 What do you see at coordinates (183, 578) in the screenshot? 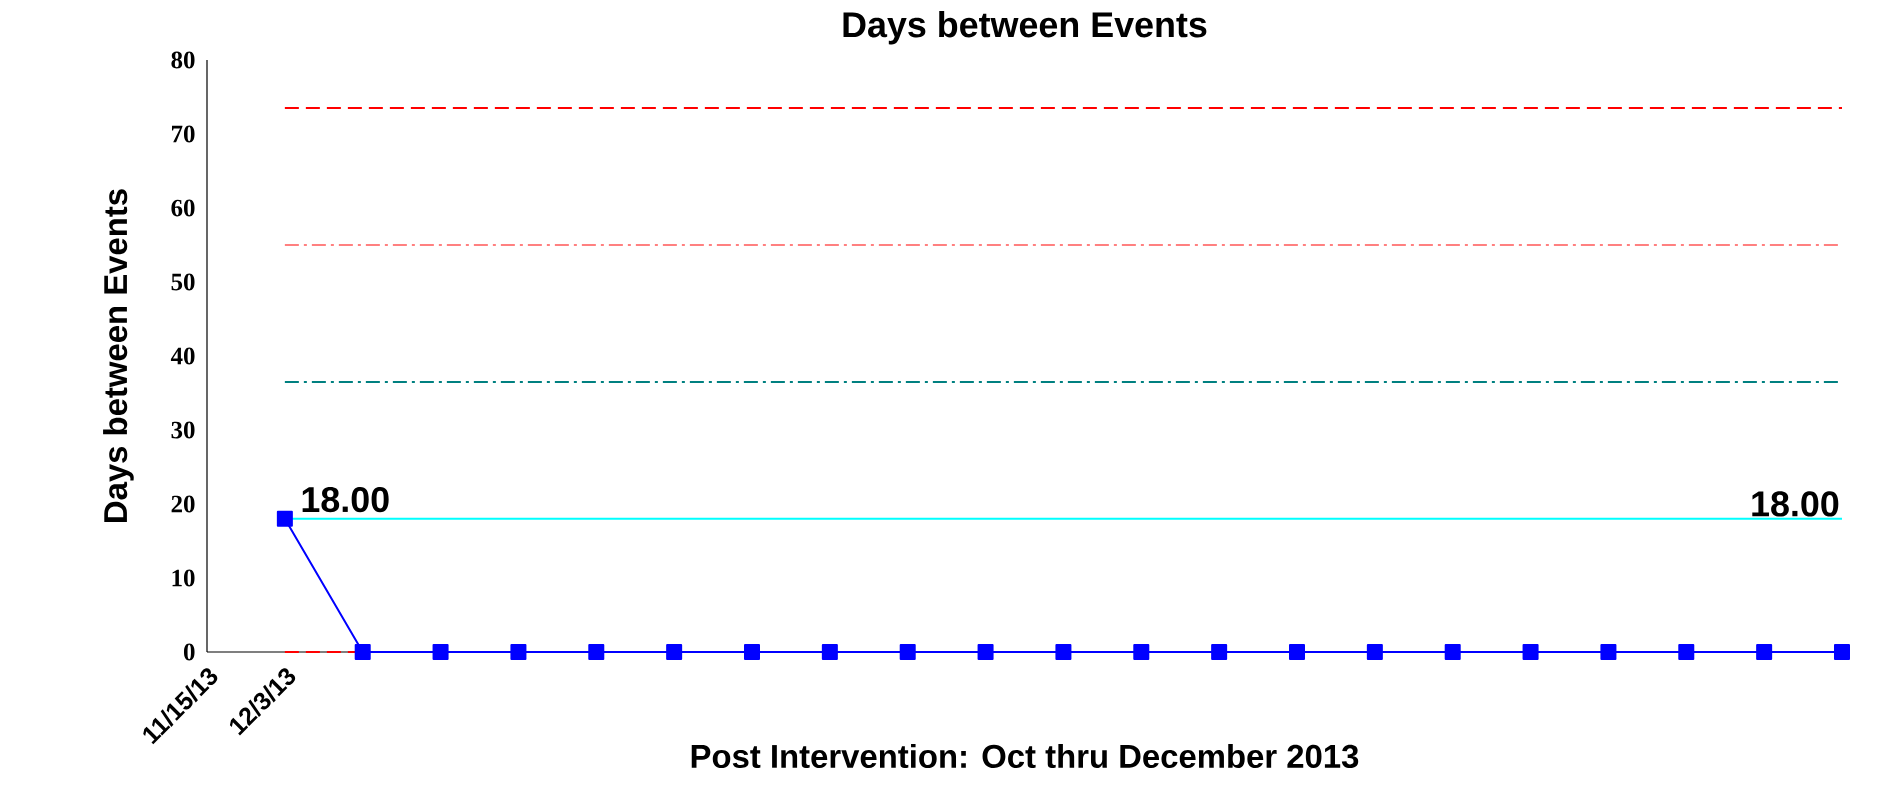
I see `y-tick-label: 10` at bounding box center [183, 578].